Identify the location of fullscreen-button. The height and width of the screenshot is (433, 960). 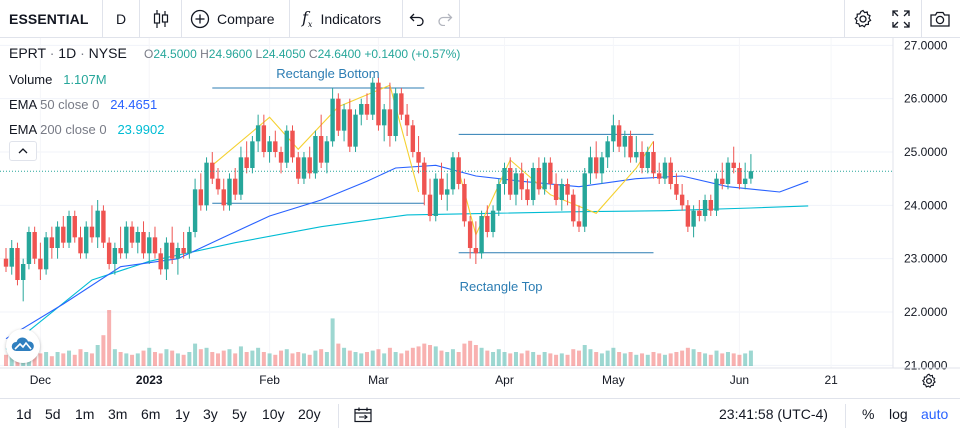
(901, 19).